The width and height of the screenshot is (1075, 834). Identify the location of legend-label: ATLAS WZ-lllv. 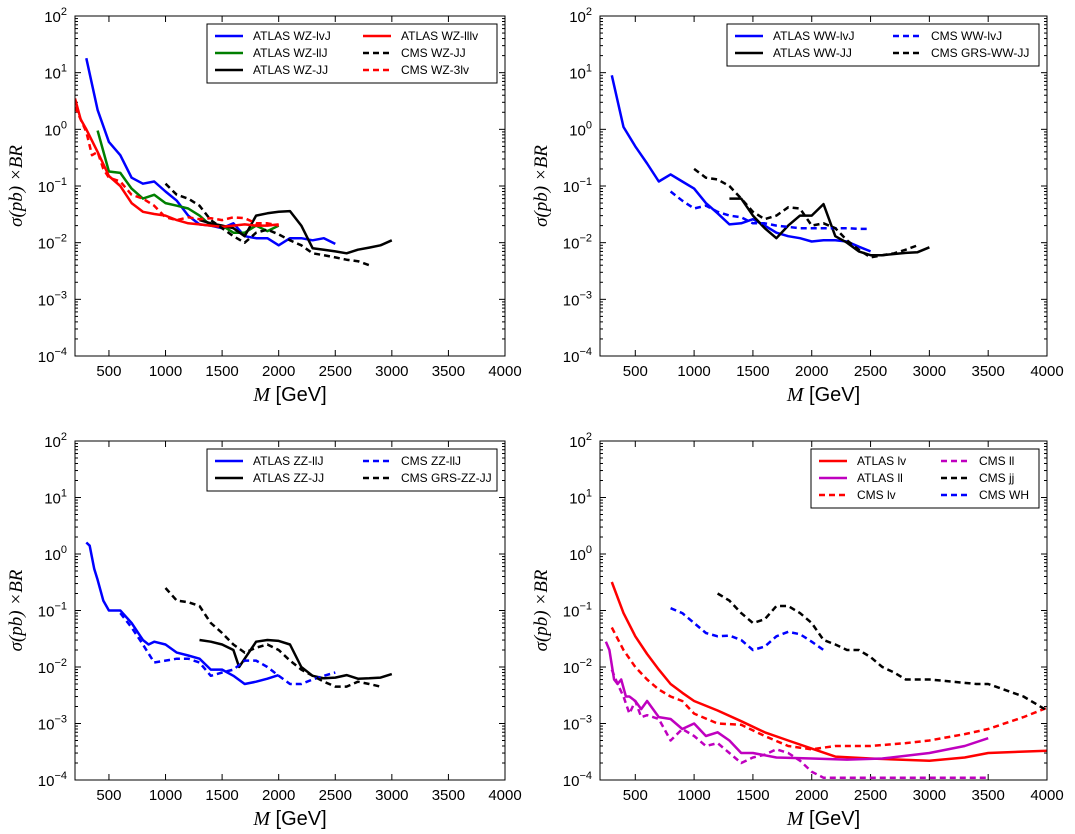
(439, 36).